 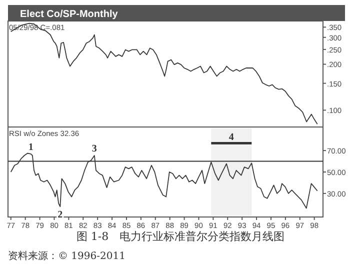 What do you see at coordinates (60, 215) in the screenshot?
I see `annotation: 2` at bounding box center [60, 215].